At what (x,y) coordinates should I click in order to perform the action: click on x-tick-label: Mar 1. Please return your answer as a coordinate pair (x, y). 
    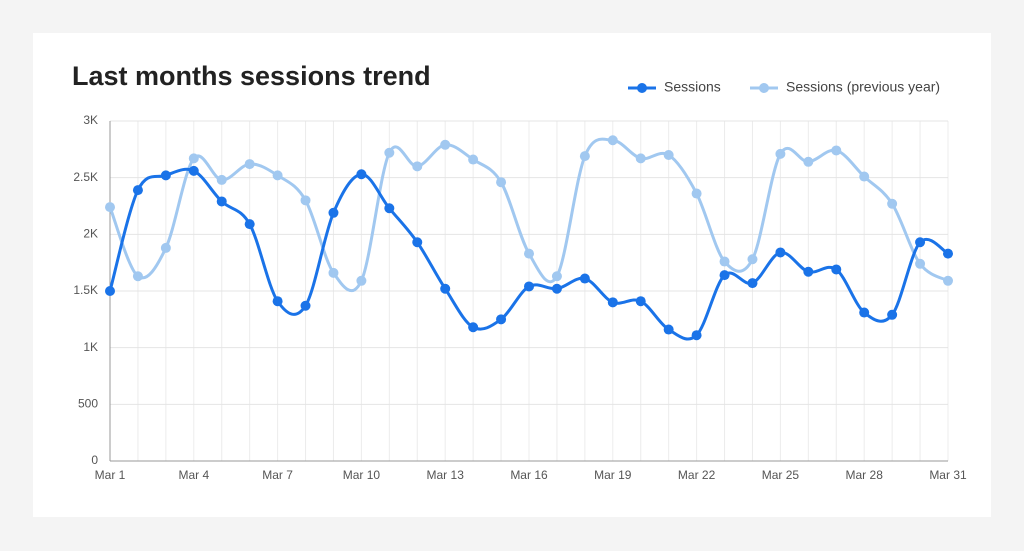
    Looking at the image, I should click on (110, 475).